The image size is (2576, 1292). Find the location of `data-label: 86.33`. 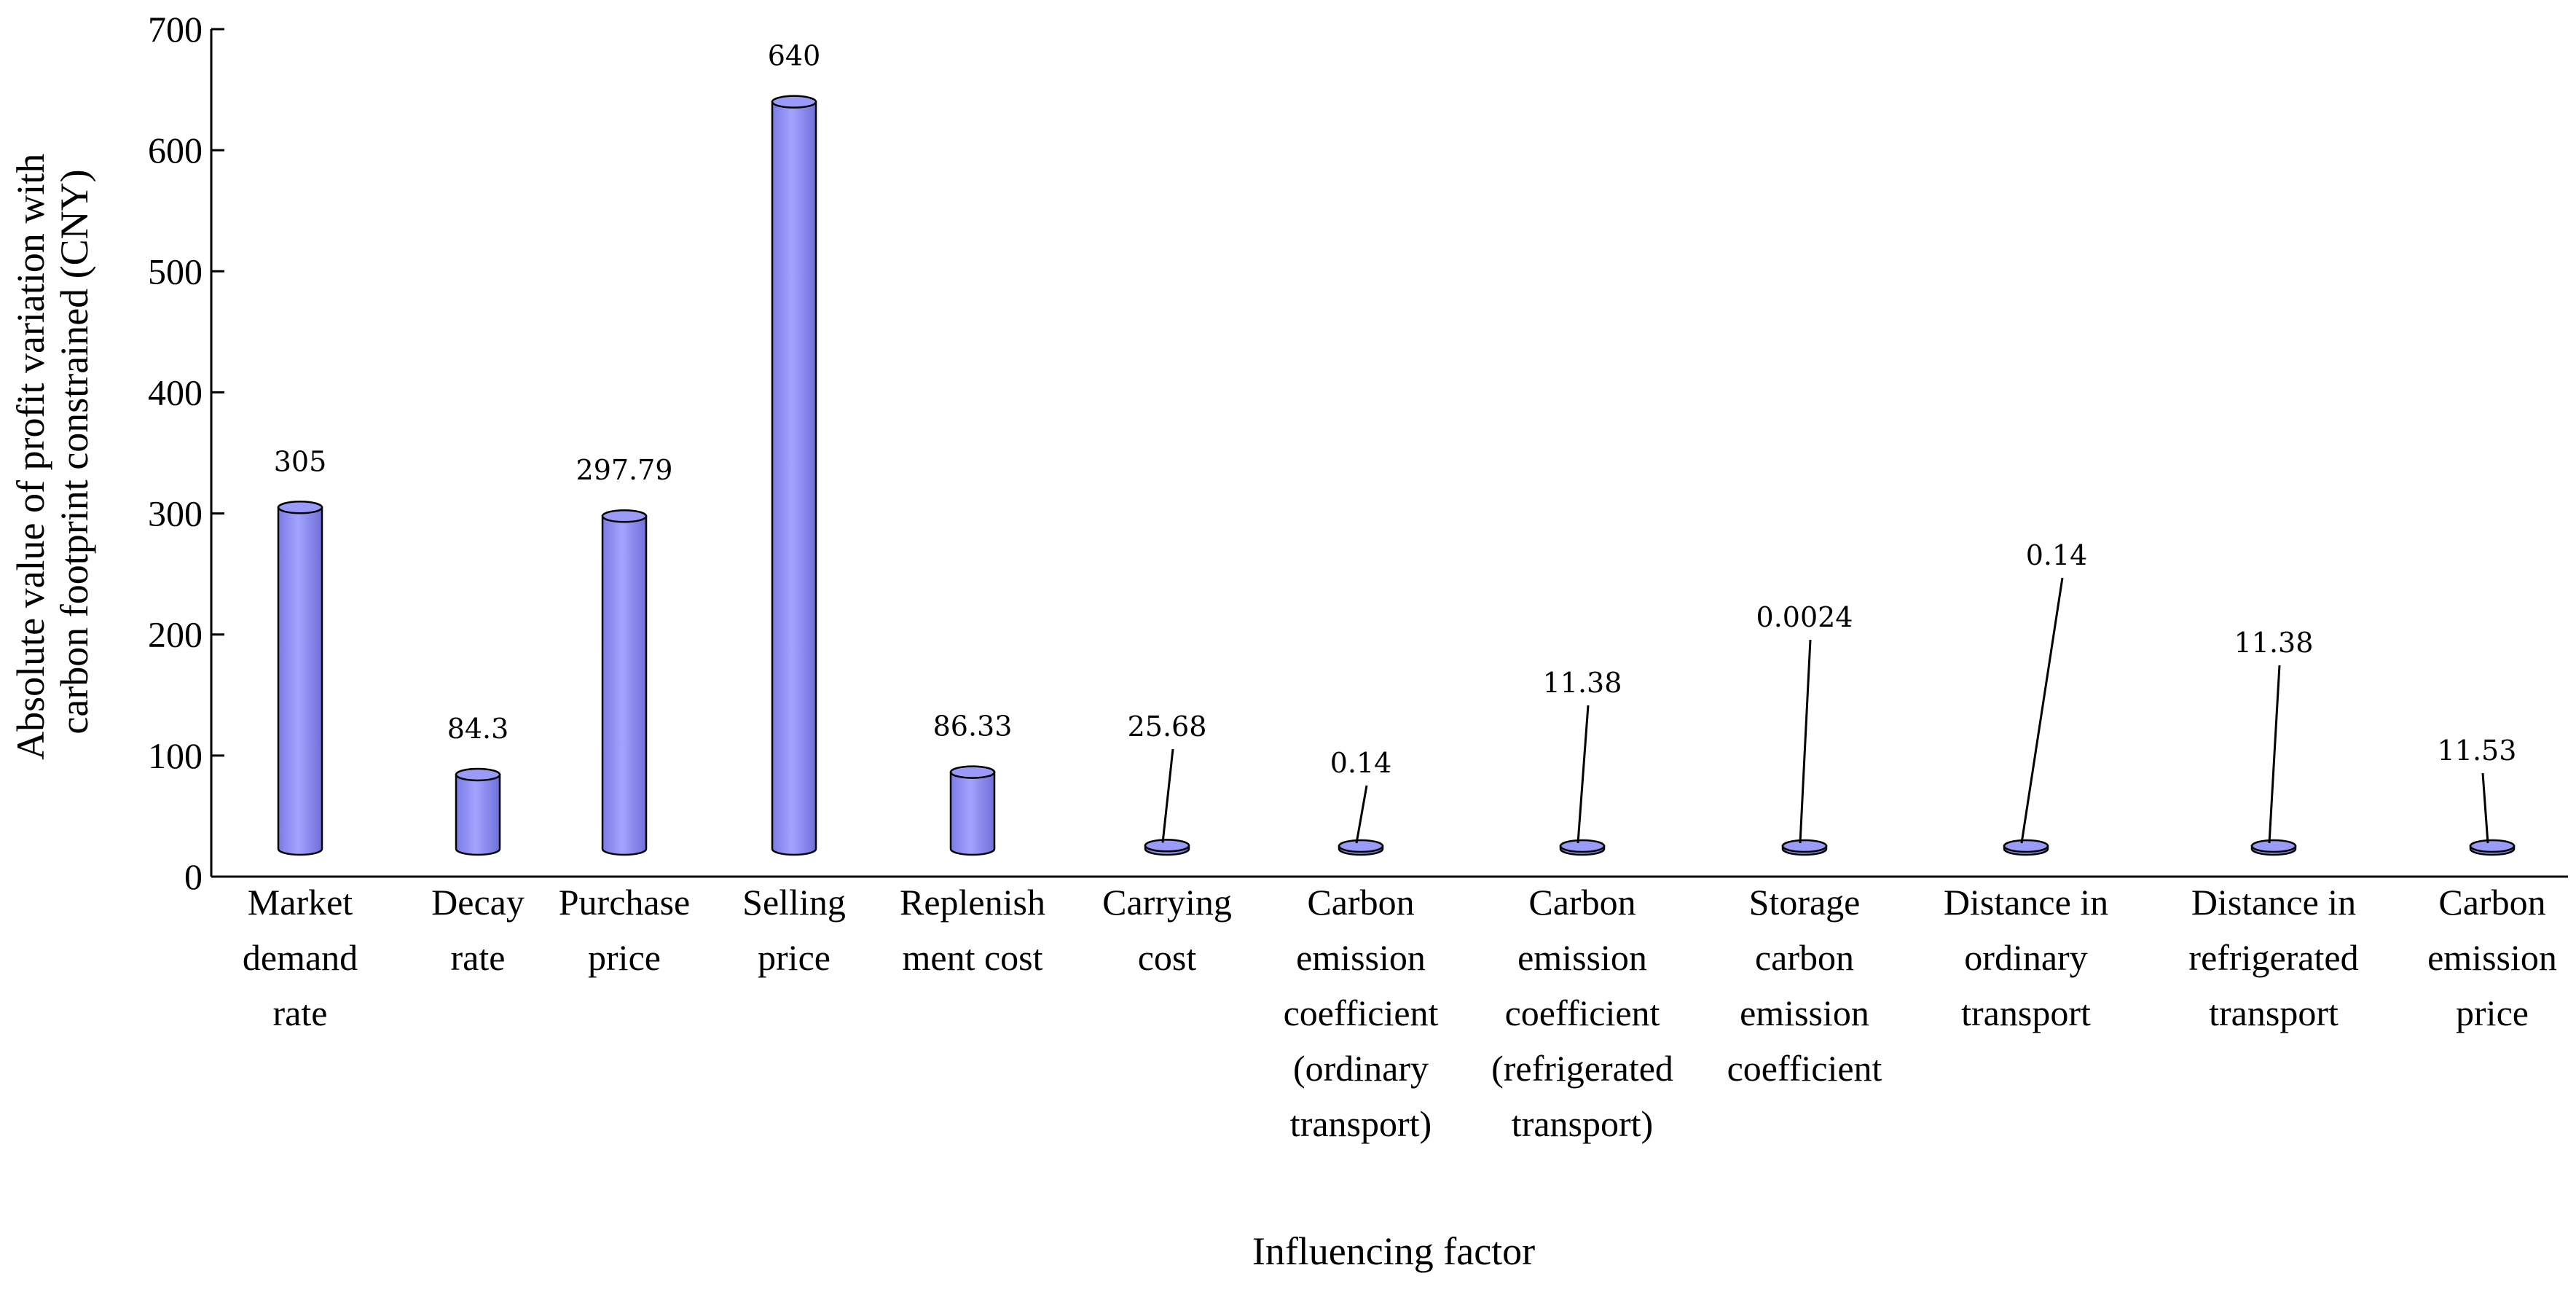

data-label: 86.33 is located at coordinates (973, 727).